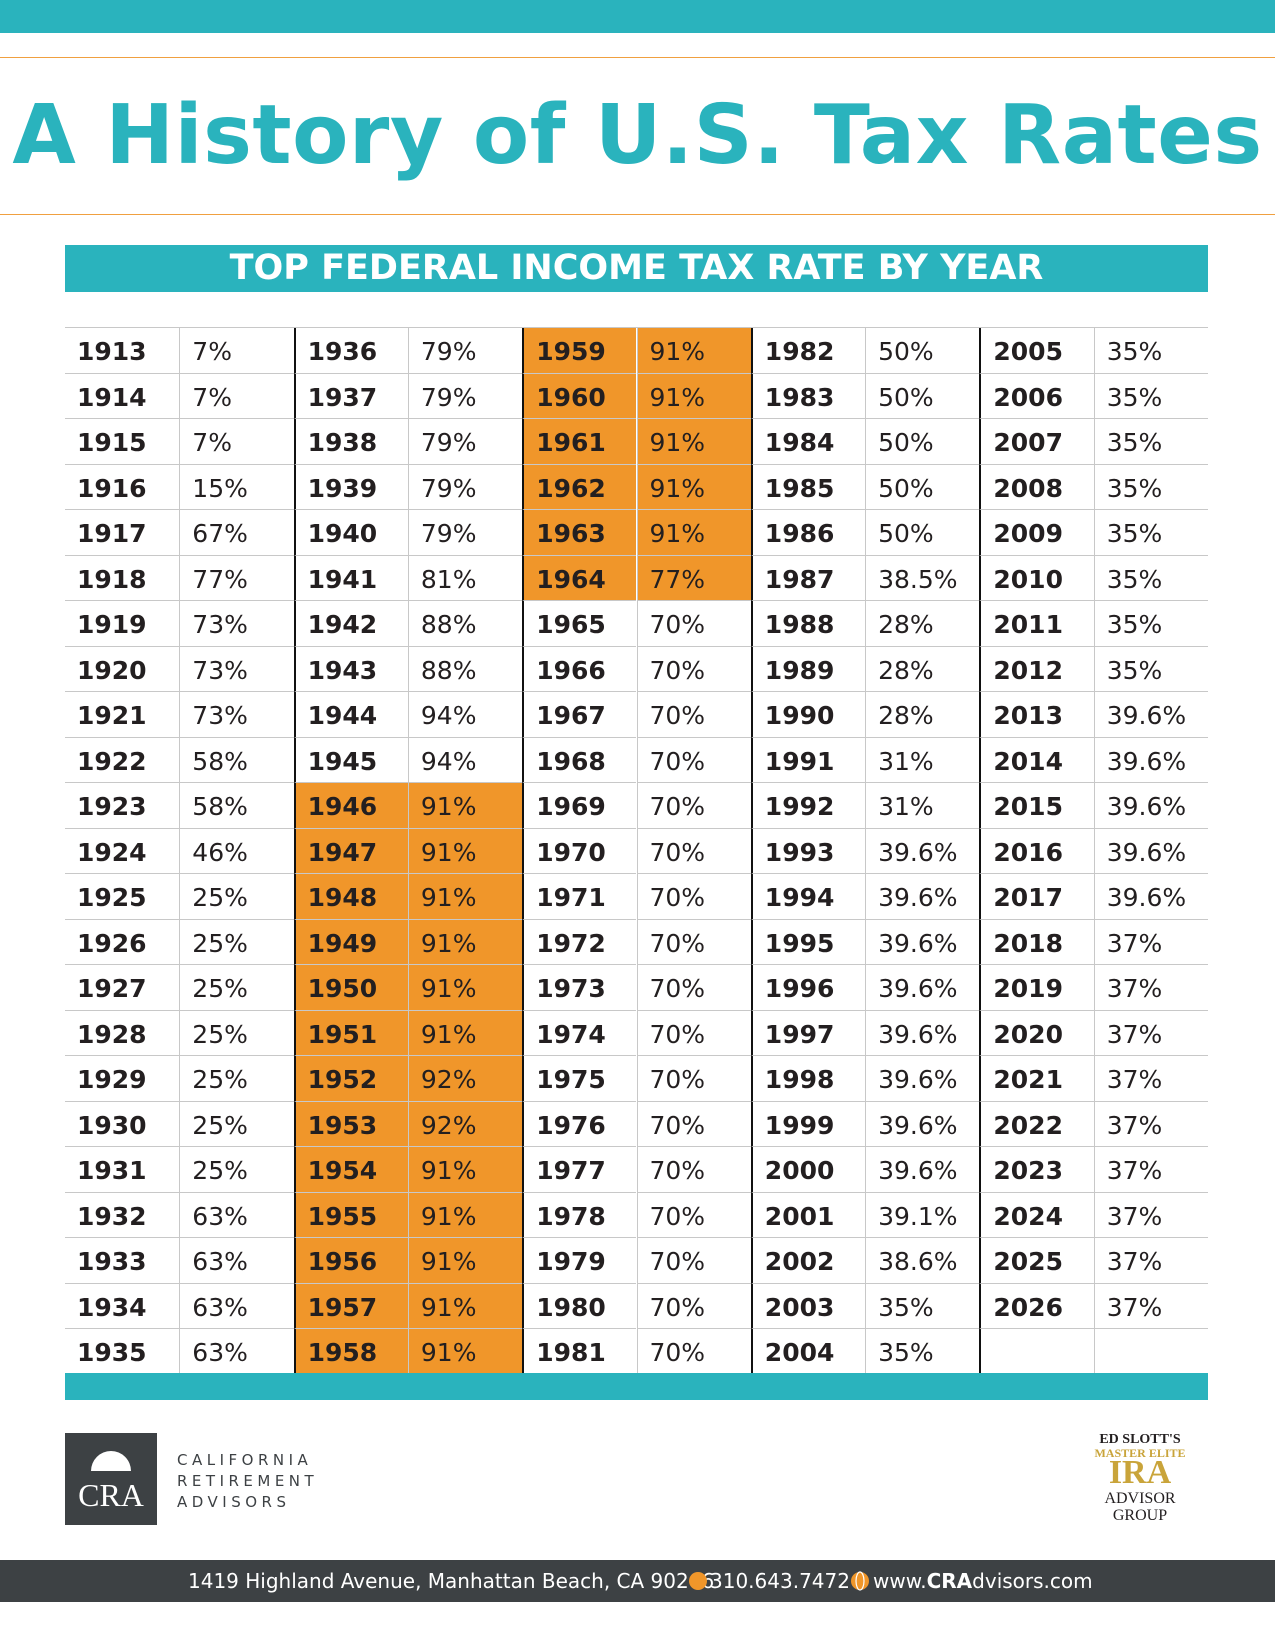  What do you see at coordinates (1036, 988) in the screenshot?
I see `year-cell: 2019` at bounding box center [1036, 988].